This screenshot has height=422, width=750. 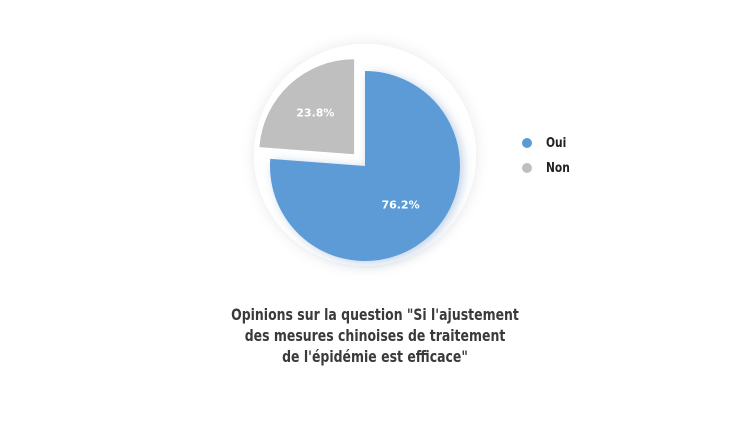 What do you see at coordinates (400, 204) in the screenshot?
I see `pie-label-oui: 76.2%` at bounding box center [400, 204].